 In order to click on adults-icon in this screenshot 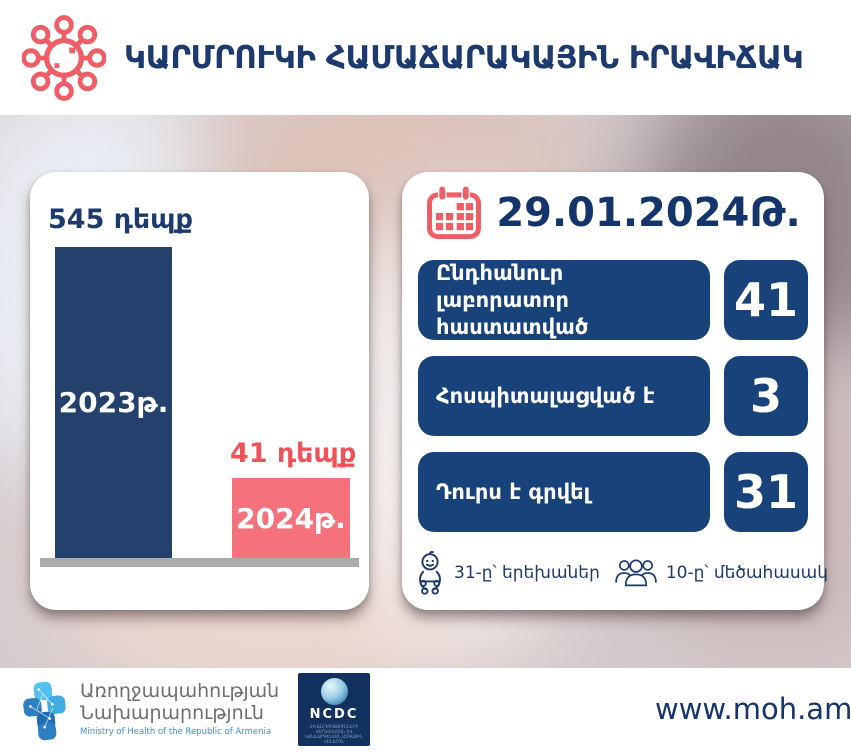, I will do `click(636, 573)`.